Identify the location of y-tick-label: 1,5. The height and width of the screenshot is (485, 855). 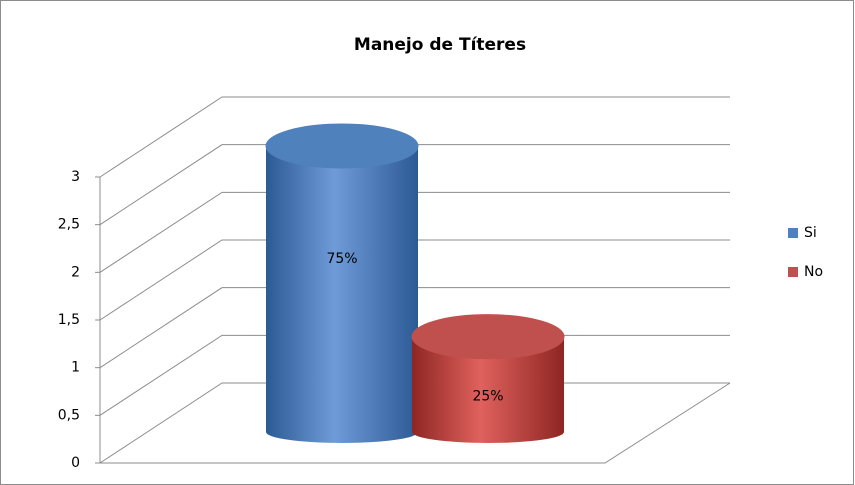
(69, 320).